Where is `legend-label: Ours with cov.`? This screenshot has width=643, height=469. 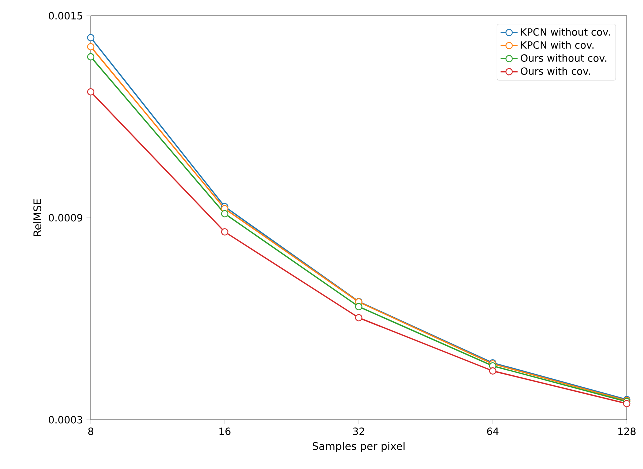
legend-label: Ours with cov. is located at coordinates (555, 71).